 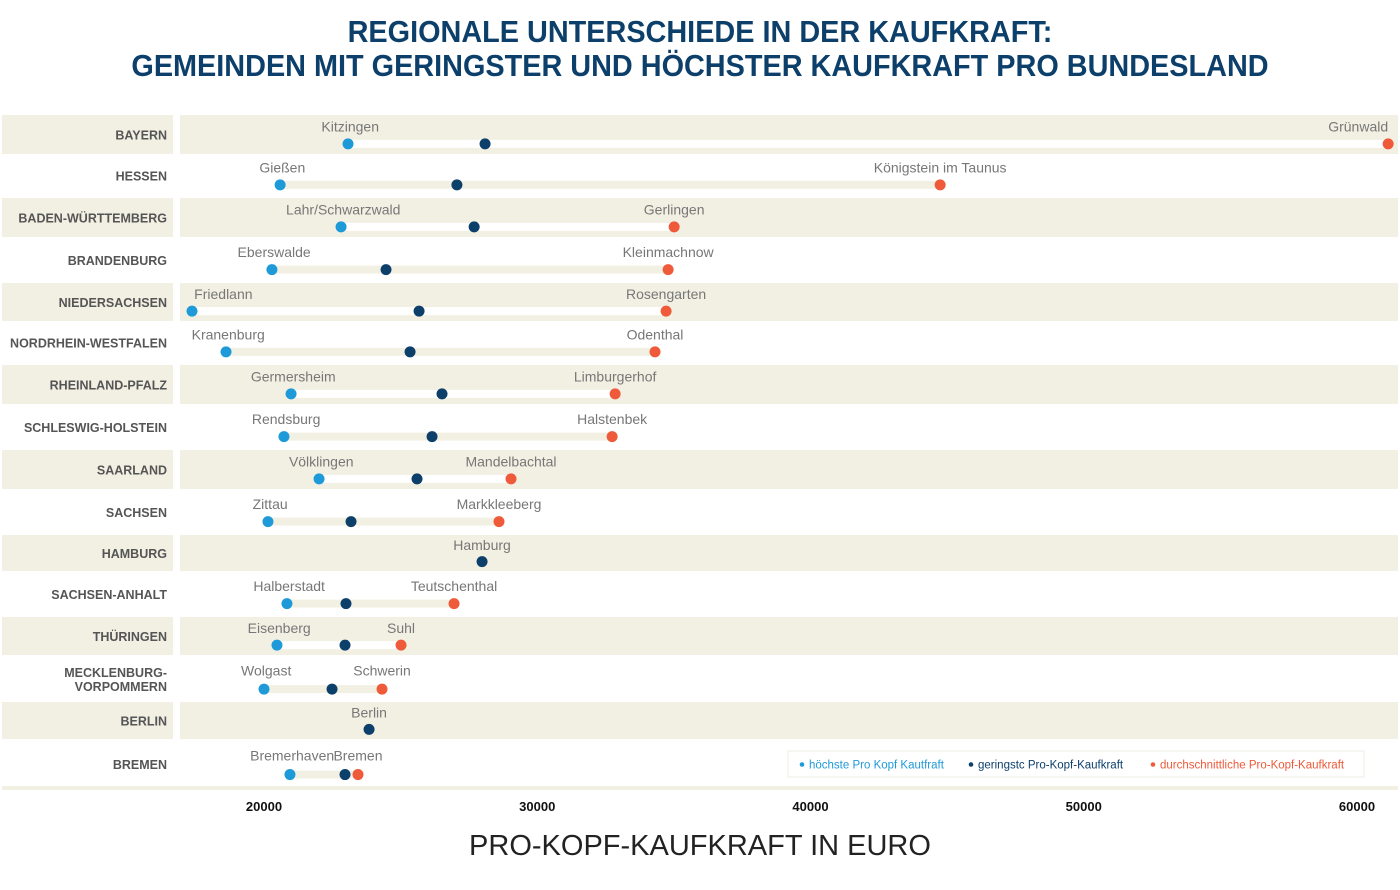 I want to click on state-label: THÜRINGEN, so click(x=130, y=636).